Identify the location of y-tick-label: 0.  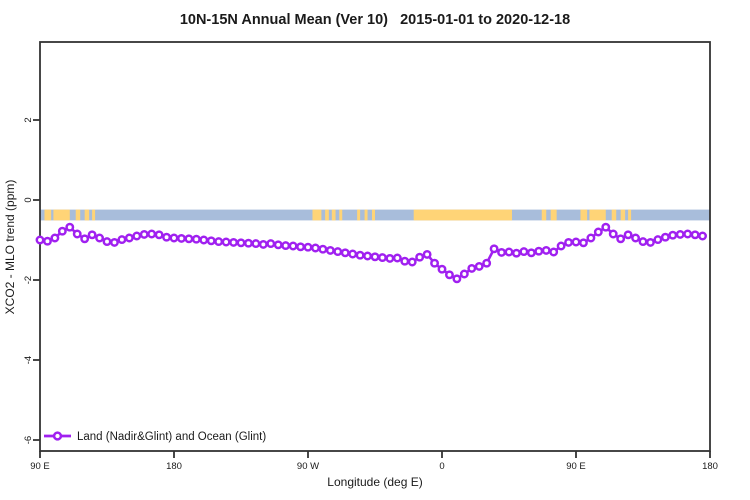
(28, 199).